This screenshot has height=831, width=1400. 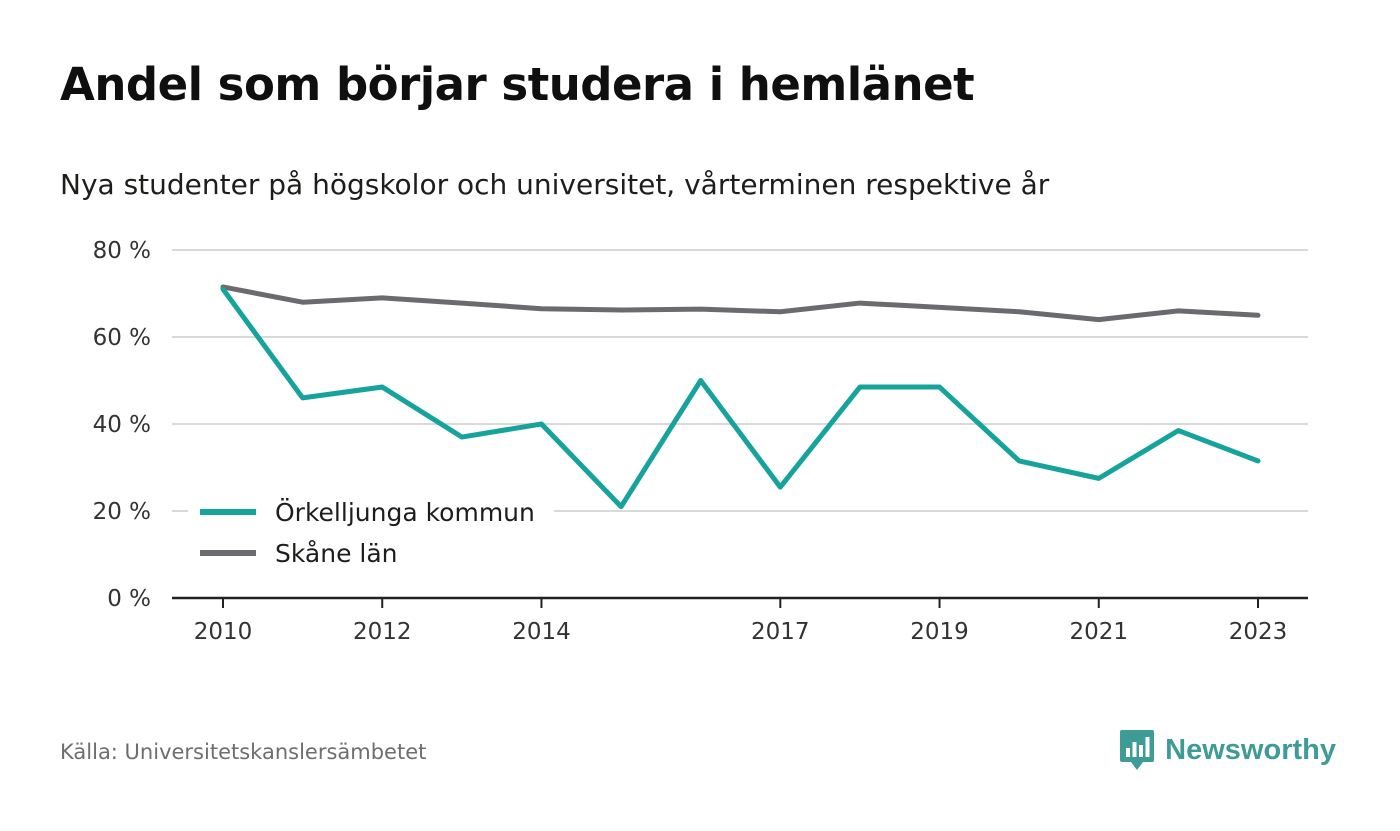 I want to click on y-tick-label: 40 %, so click(x=122, y=425).